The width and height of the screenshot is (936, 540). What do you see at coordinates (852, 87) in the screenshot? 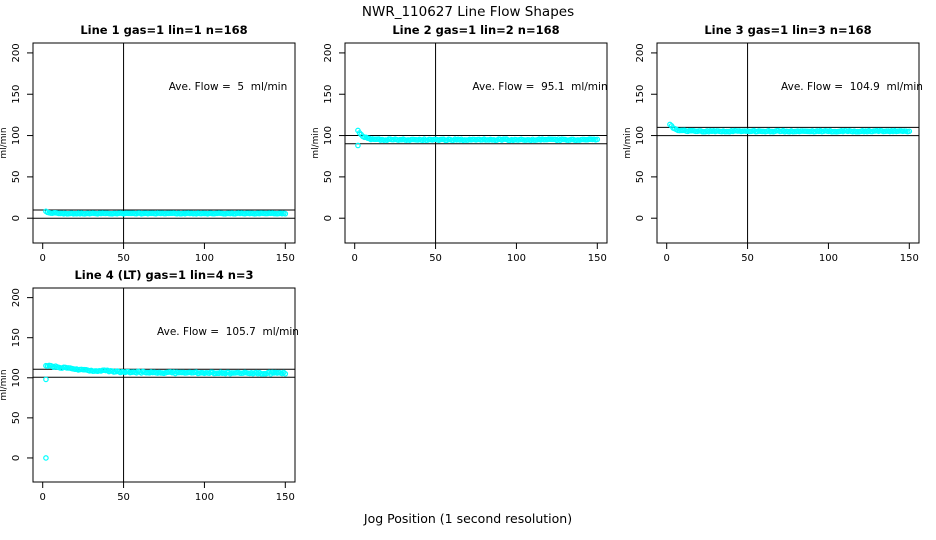
I see `ave-flow-label-3: Ave. Flow = 104.9 ml/min` at bounding box center [852, 87].